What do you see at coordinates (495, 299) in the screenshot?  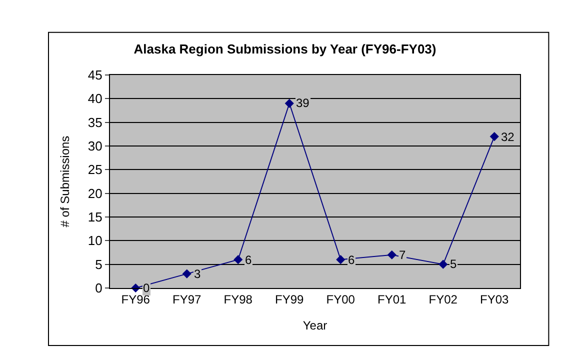 I see `x-tick-label: FY03` at bounding box center [495, 299].